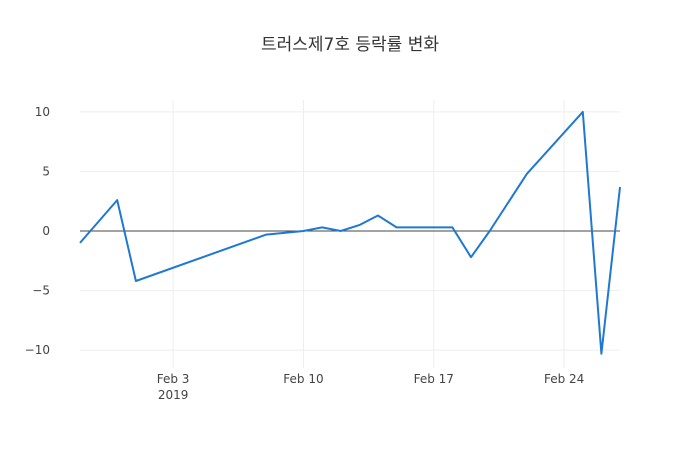  What do you see at coordinates (173, 395) in the screenshot?
I see `x-tick-year-label: 2019` at bounding box center [173, 395].